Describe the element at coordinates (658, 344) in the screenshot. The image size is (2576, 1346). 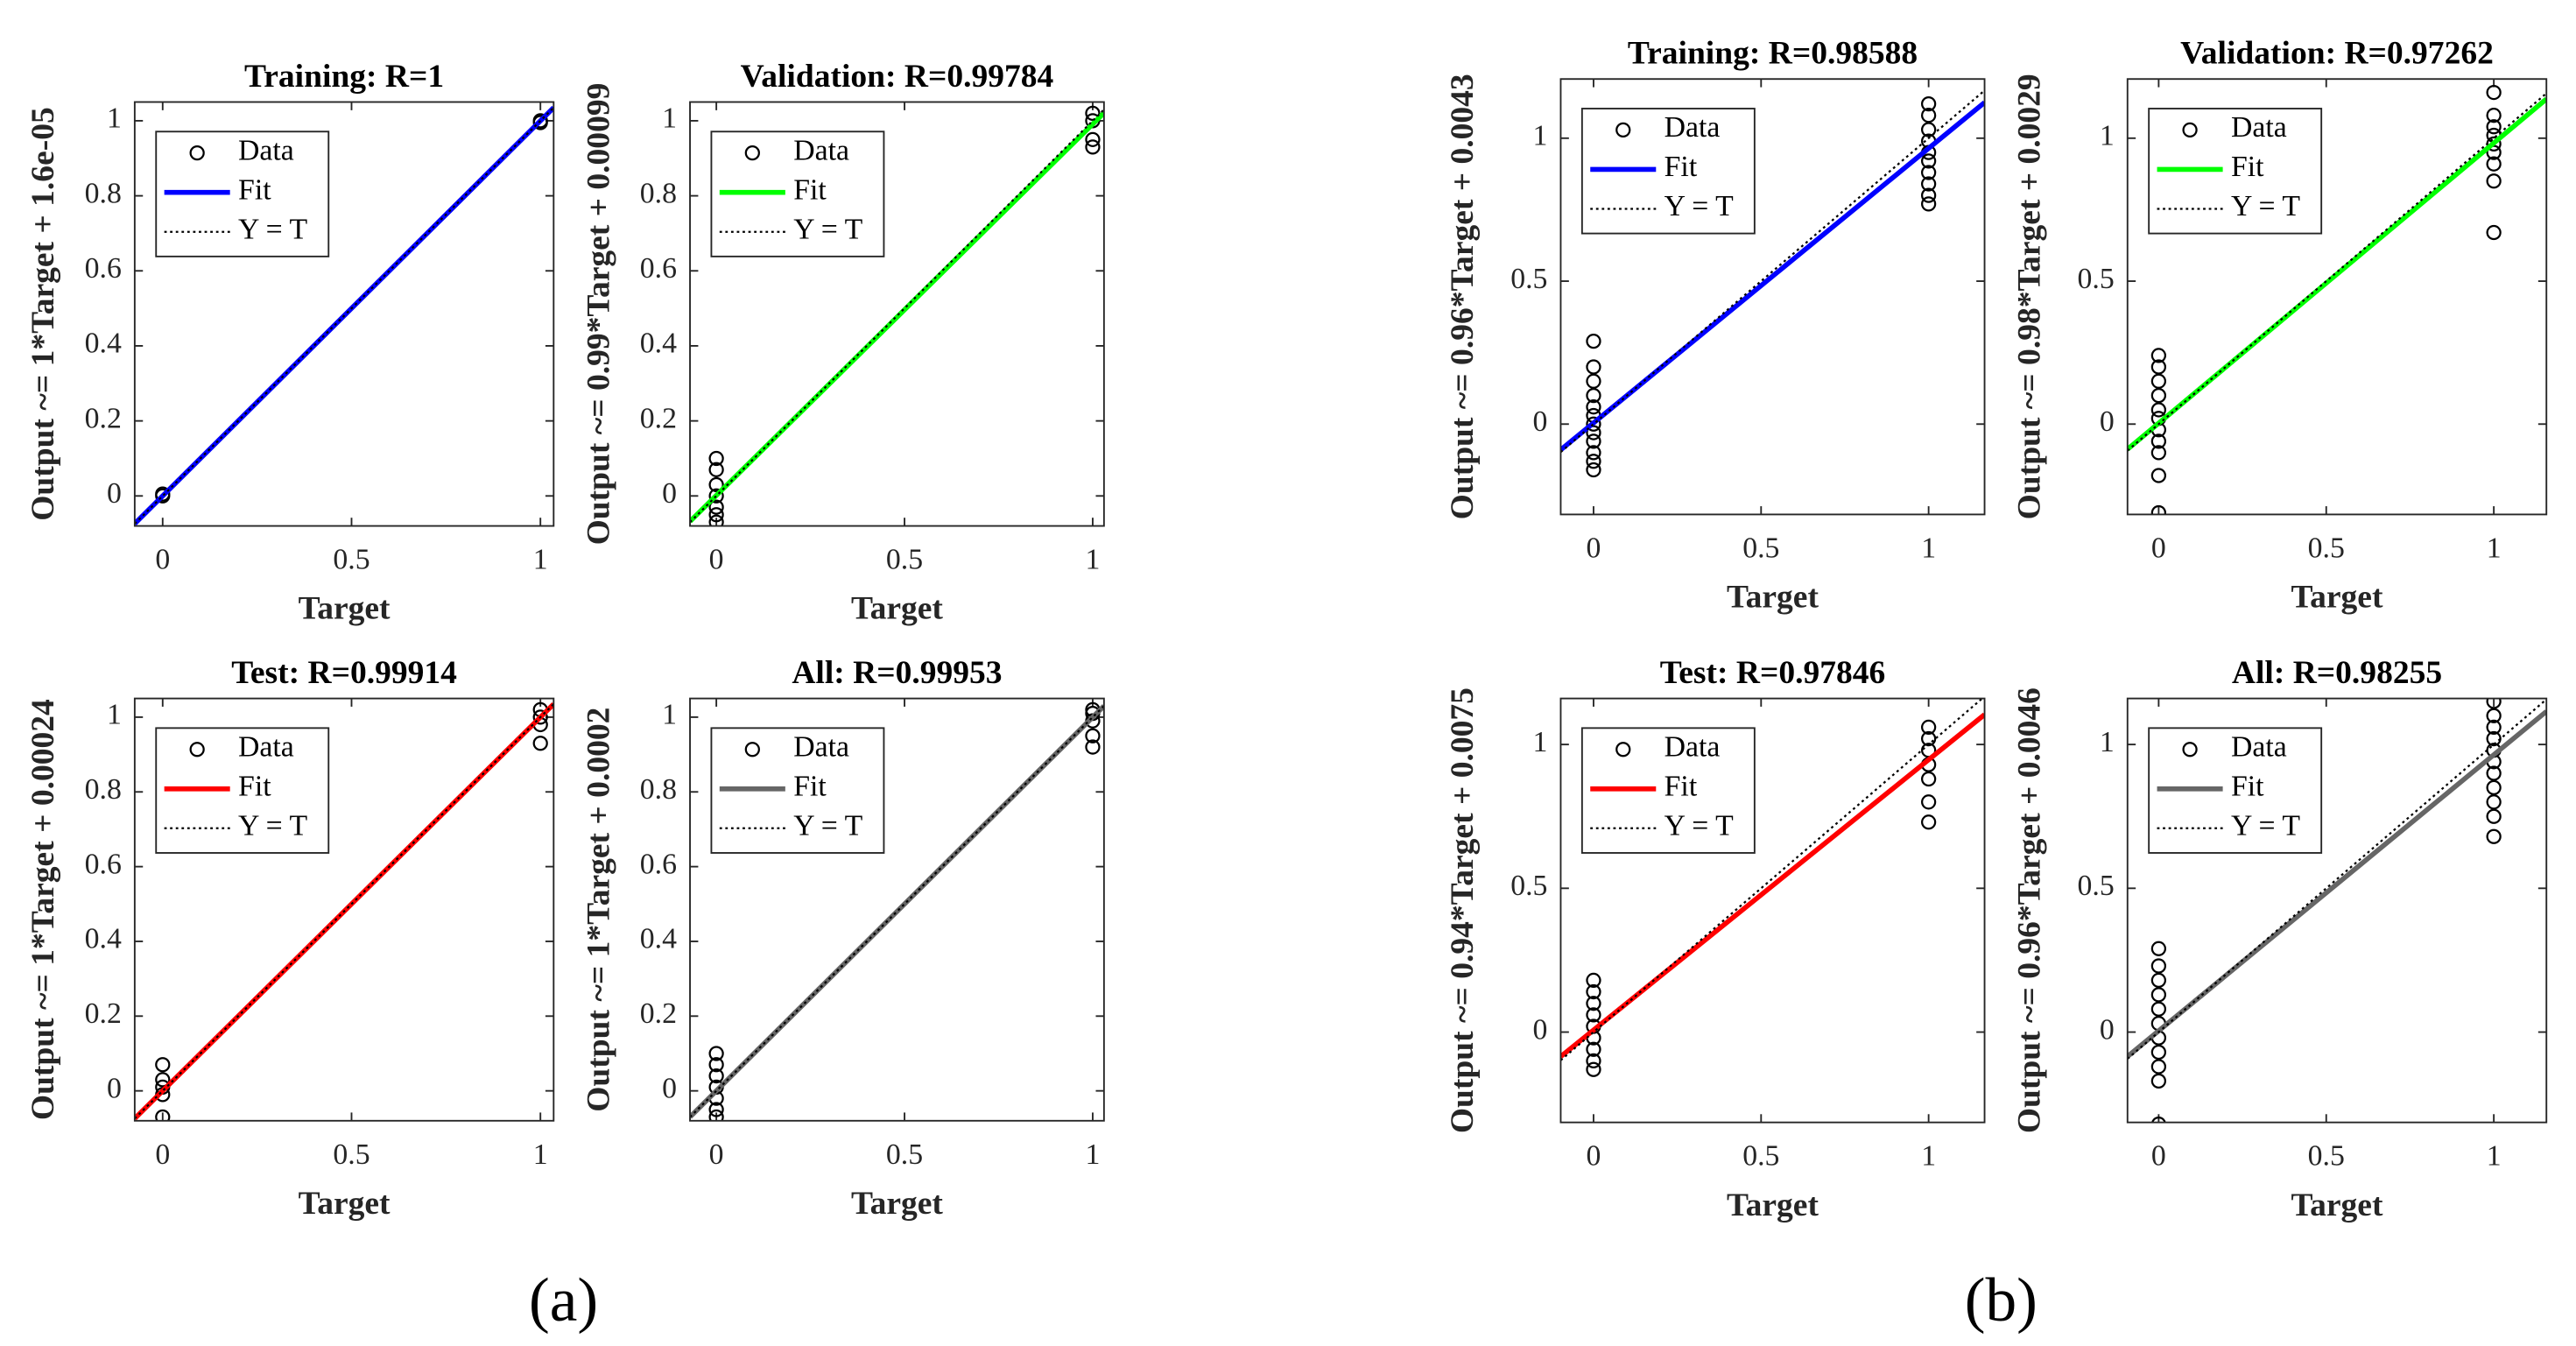
I see `y-tick-label: 0.4` at that location.